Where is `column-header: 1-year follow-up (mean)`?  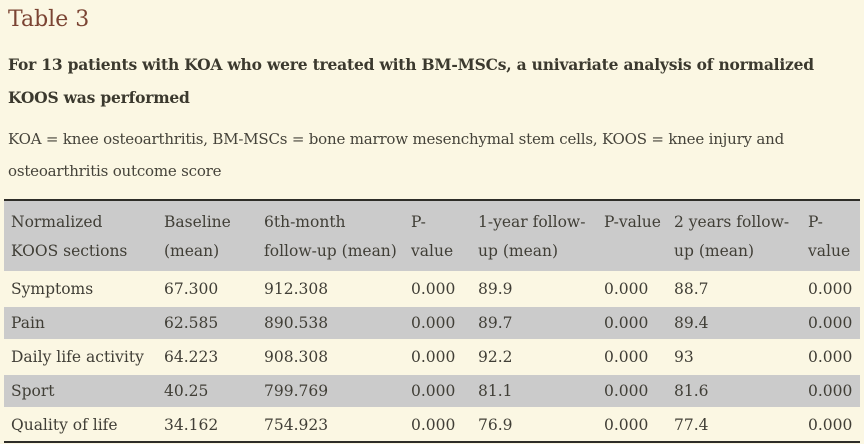 column-header: 1-year follow-up (mean) is located at coordinates (534, 236).